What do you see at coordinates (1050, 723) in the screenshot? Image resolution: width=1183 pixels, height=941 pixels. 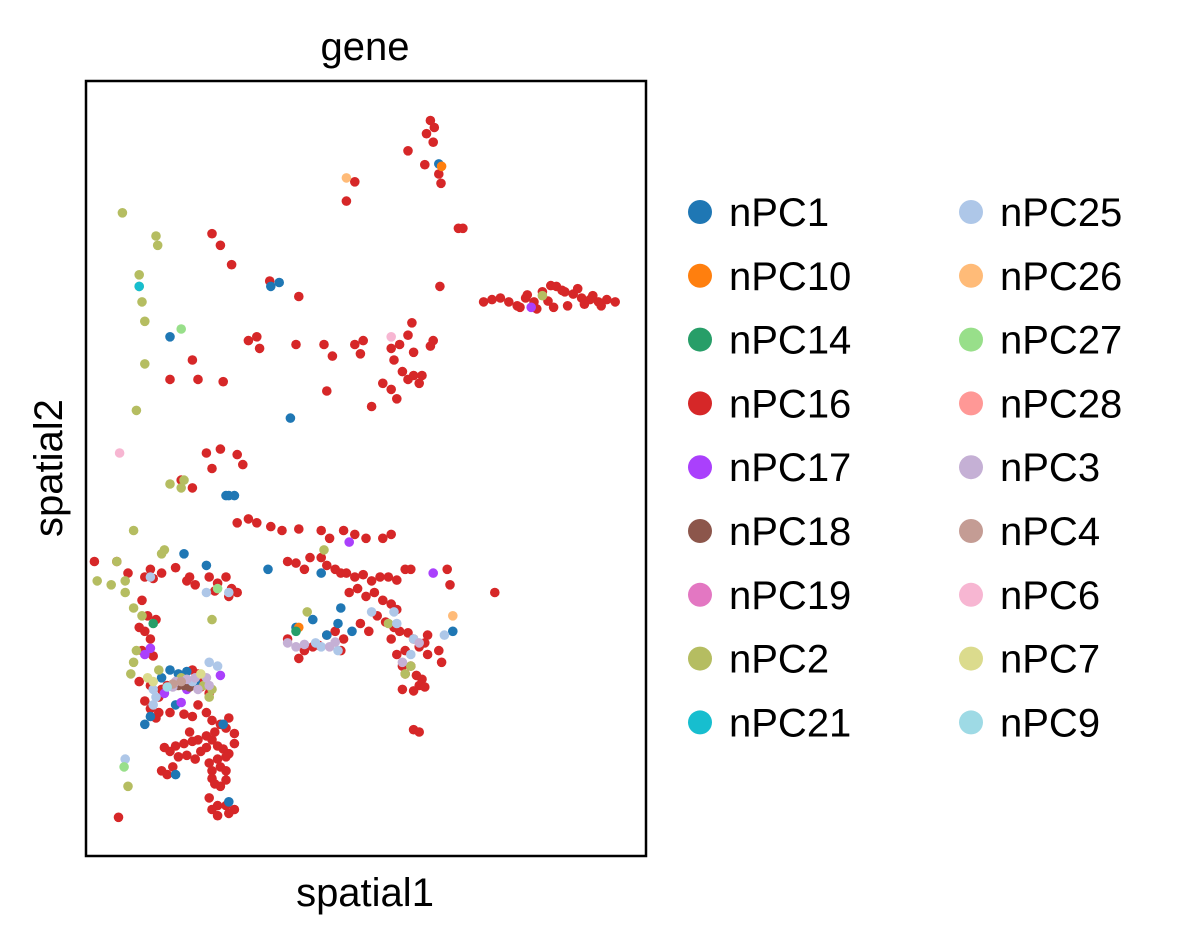 I see `legend-label: nPC9` at bounding box center [1050, 723].